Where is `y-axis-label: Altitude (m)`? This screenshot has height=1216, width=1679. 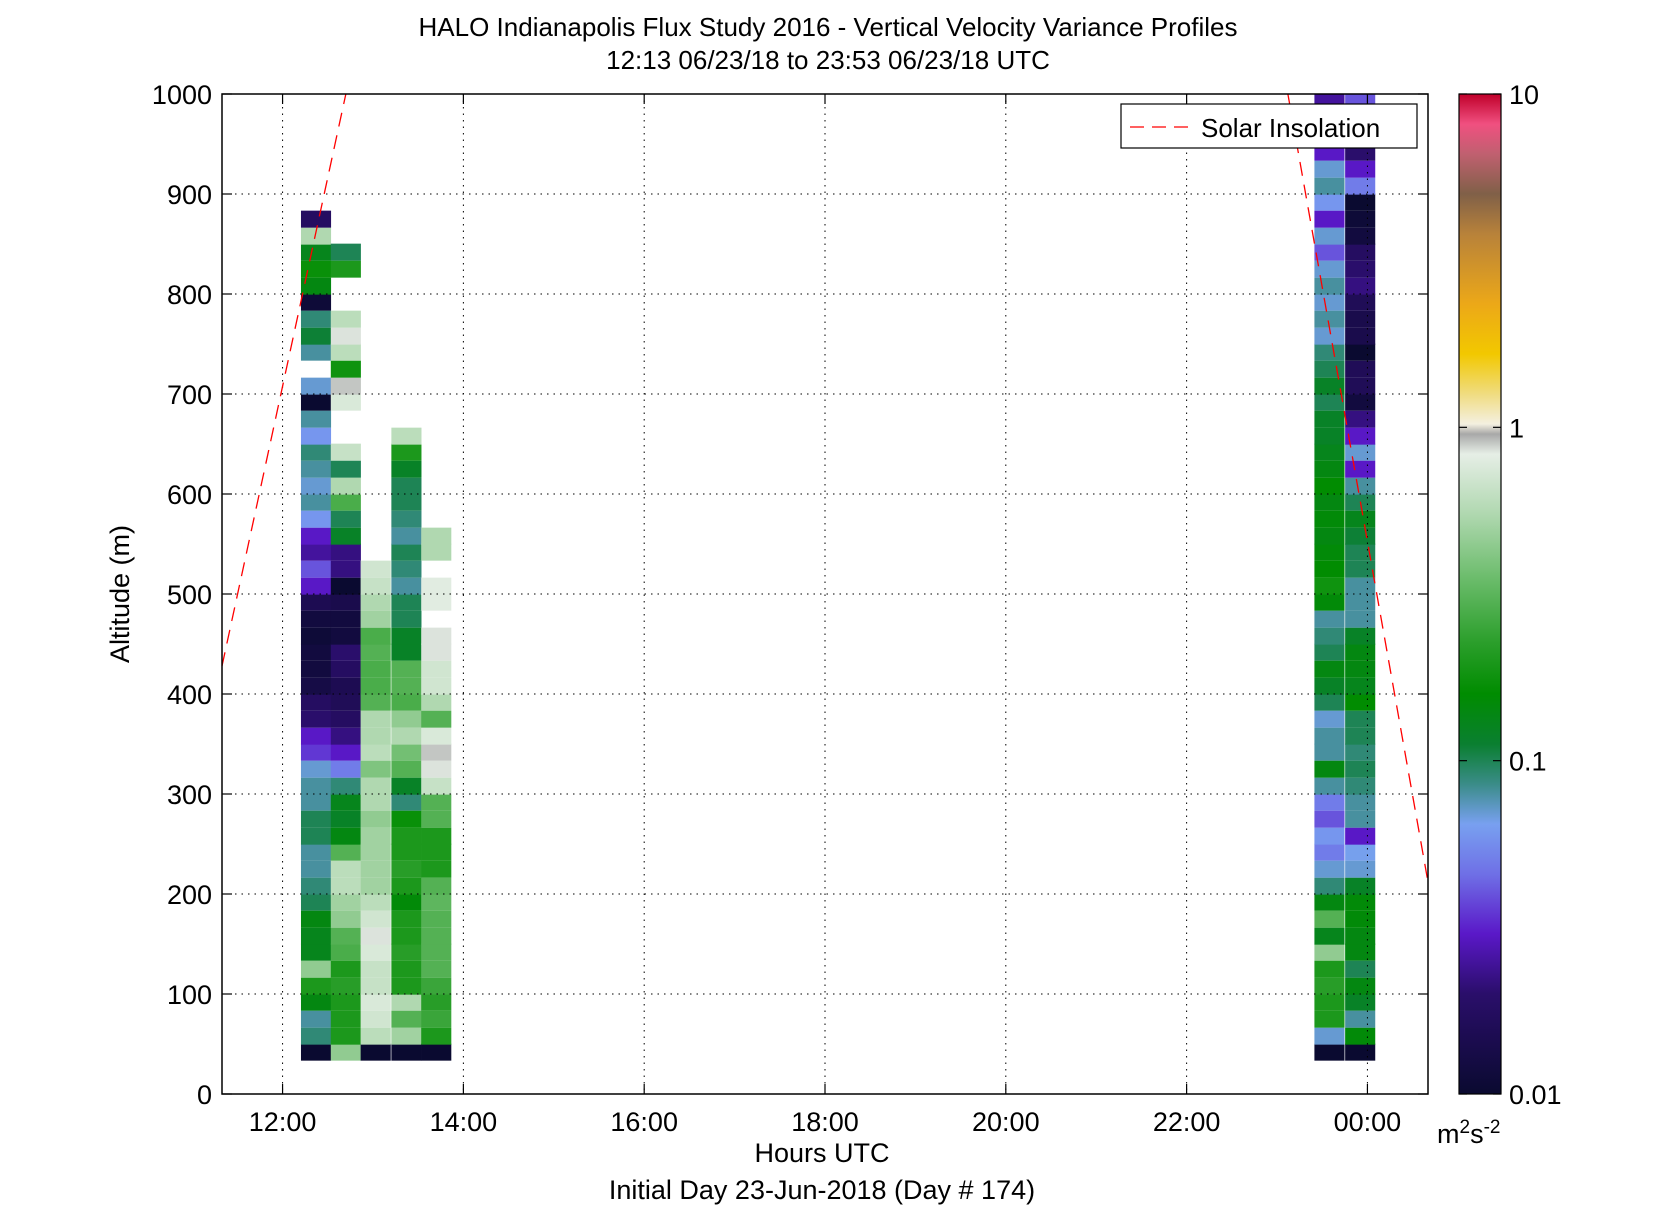
y-axis-label: Altitude (m) is located at coordinates (120, 594).